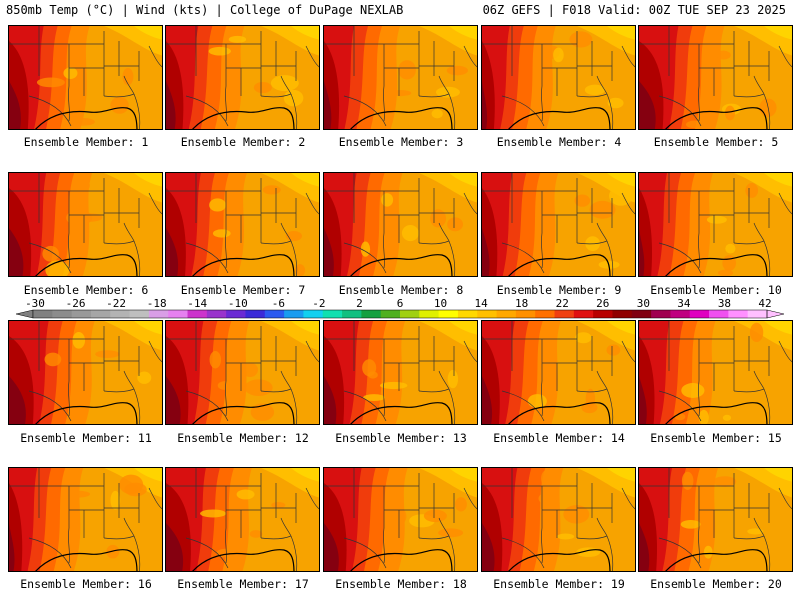 The width and height of the screenshot is (800, 600). Describe the element at coordinates (401, 438) in the screenshot. I see `ensemble-member-caption: Ensemble Member: 13` at that location.